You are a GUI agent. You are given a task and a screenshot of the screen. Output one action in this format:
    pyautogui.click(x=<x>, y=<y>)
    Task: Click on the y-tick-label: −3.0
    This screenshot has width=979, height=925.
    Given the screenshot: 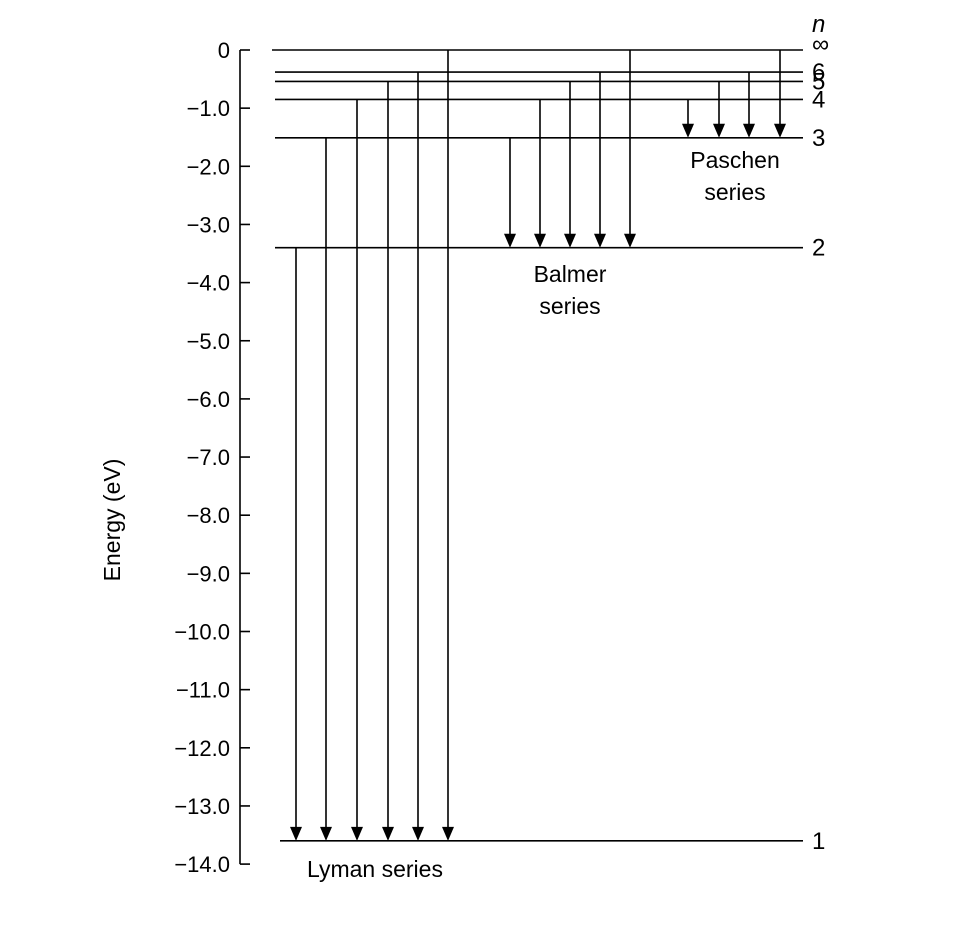 What is the action you would take?
    pyautogui.click(x=208, y=224)
    